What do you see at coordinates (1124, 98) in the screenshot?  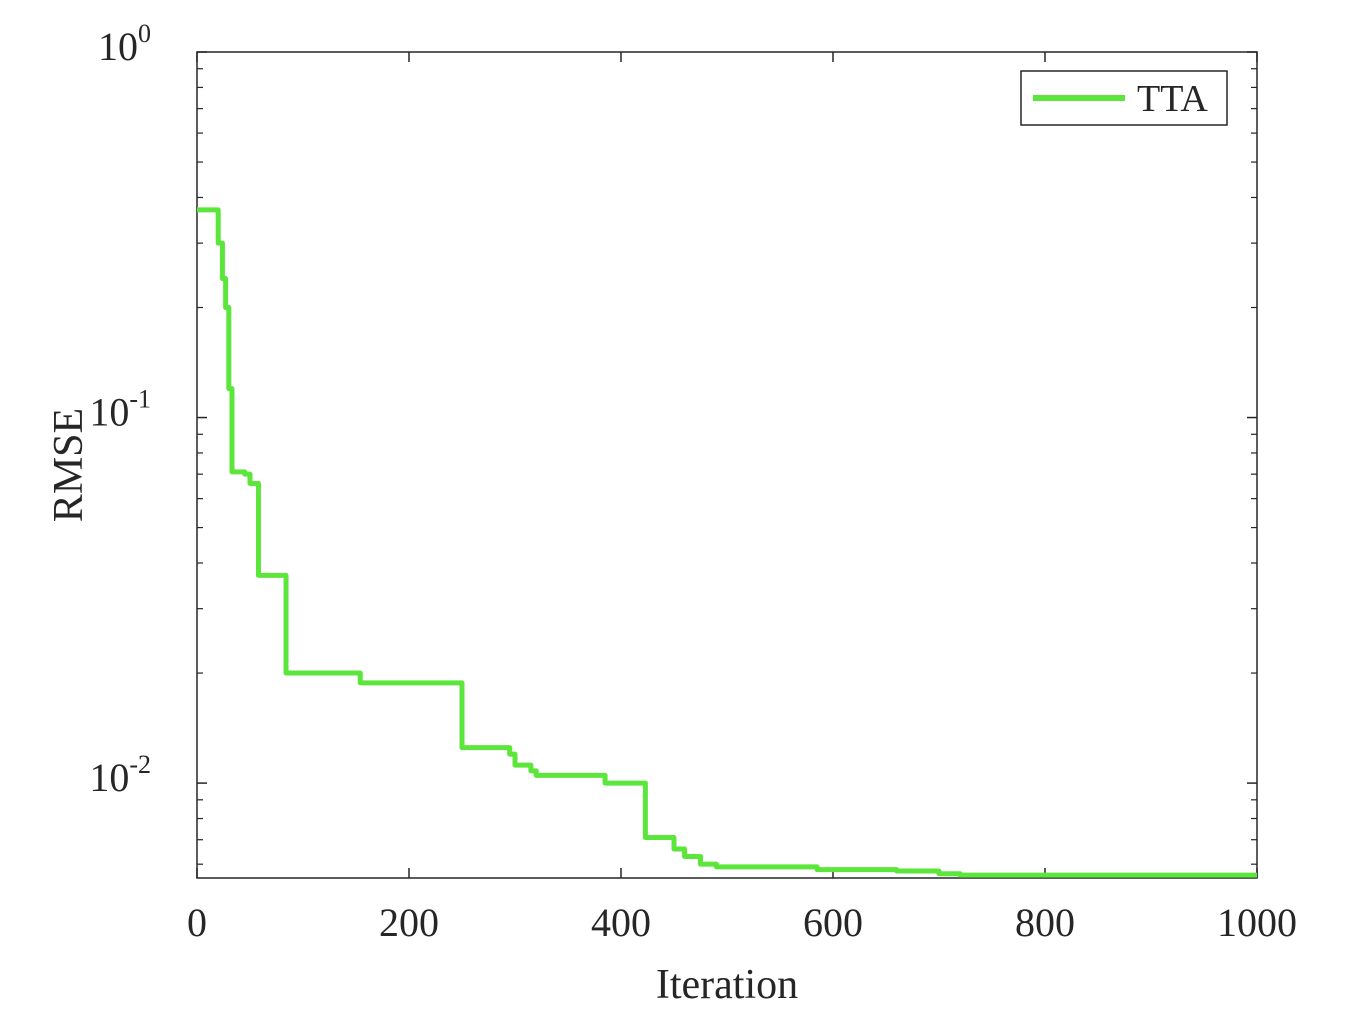 I see `legend: TTA` at bounding box center [1124, 98].